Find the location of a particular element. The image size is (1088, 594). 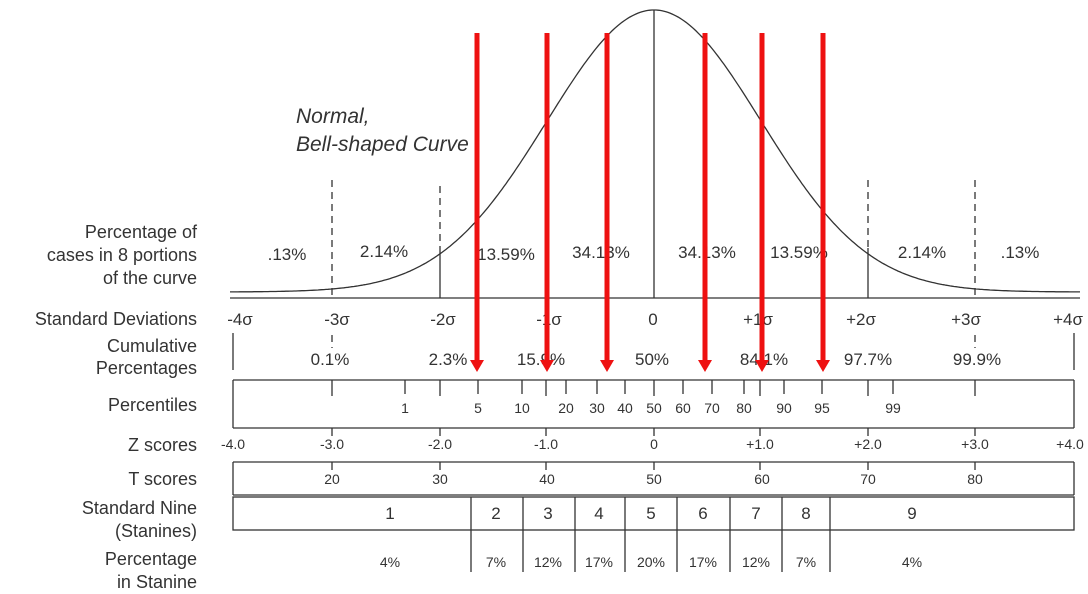

row-label-cumulative-1: Cumulative is located at coordinates (152, 346).